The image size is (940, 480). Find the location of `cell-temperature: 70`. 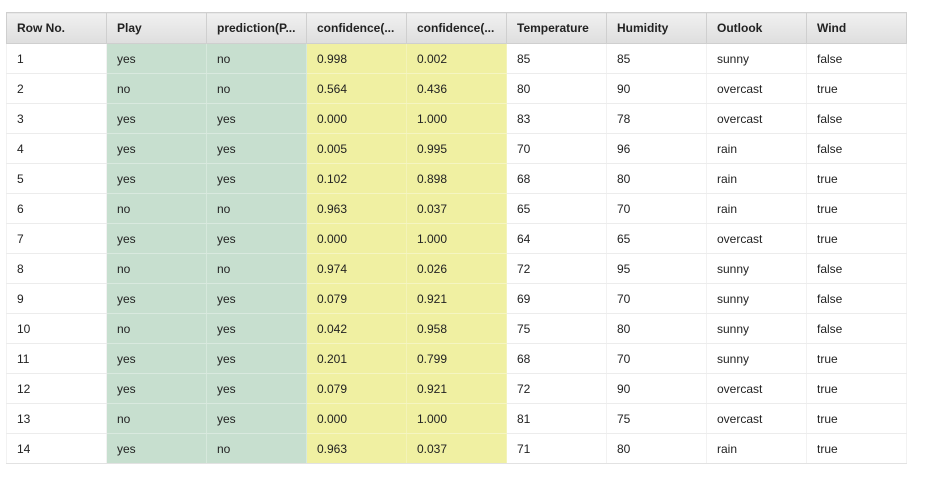

cell-temperature: 70 is located at coordinates (556, 148).